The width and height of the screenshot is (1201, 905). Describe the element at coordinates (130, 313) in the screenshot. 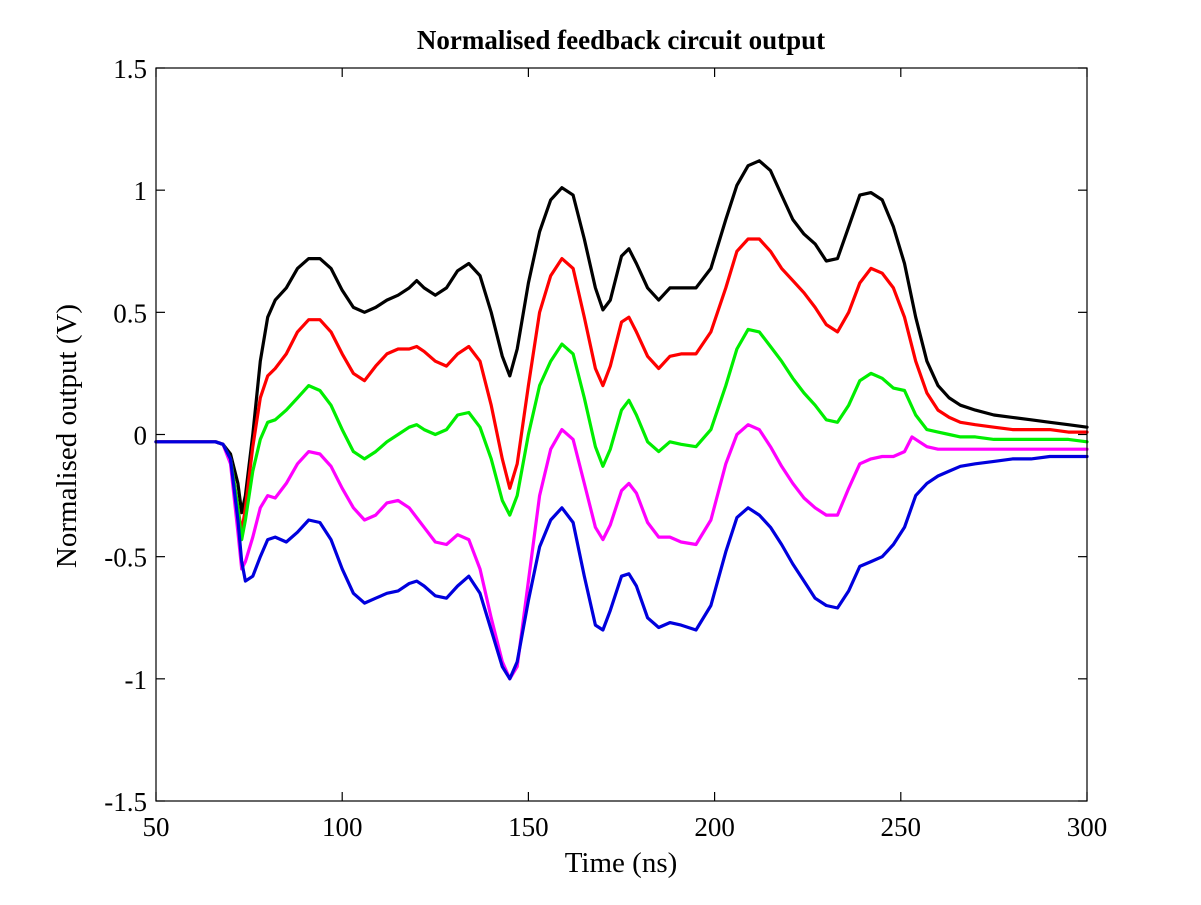

I see `y-tick-label: 0.5` at that location.